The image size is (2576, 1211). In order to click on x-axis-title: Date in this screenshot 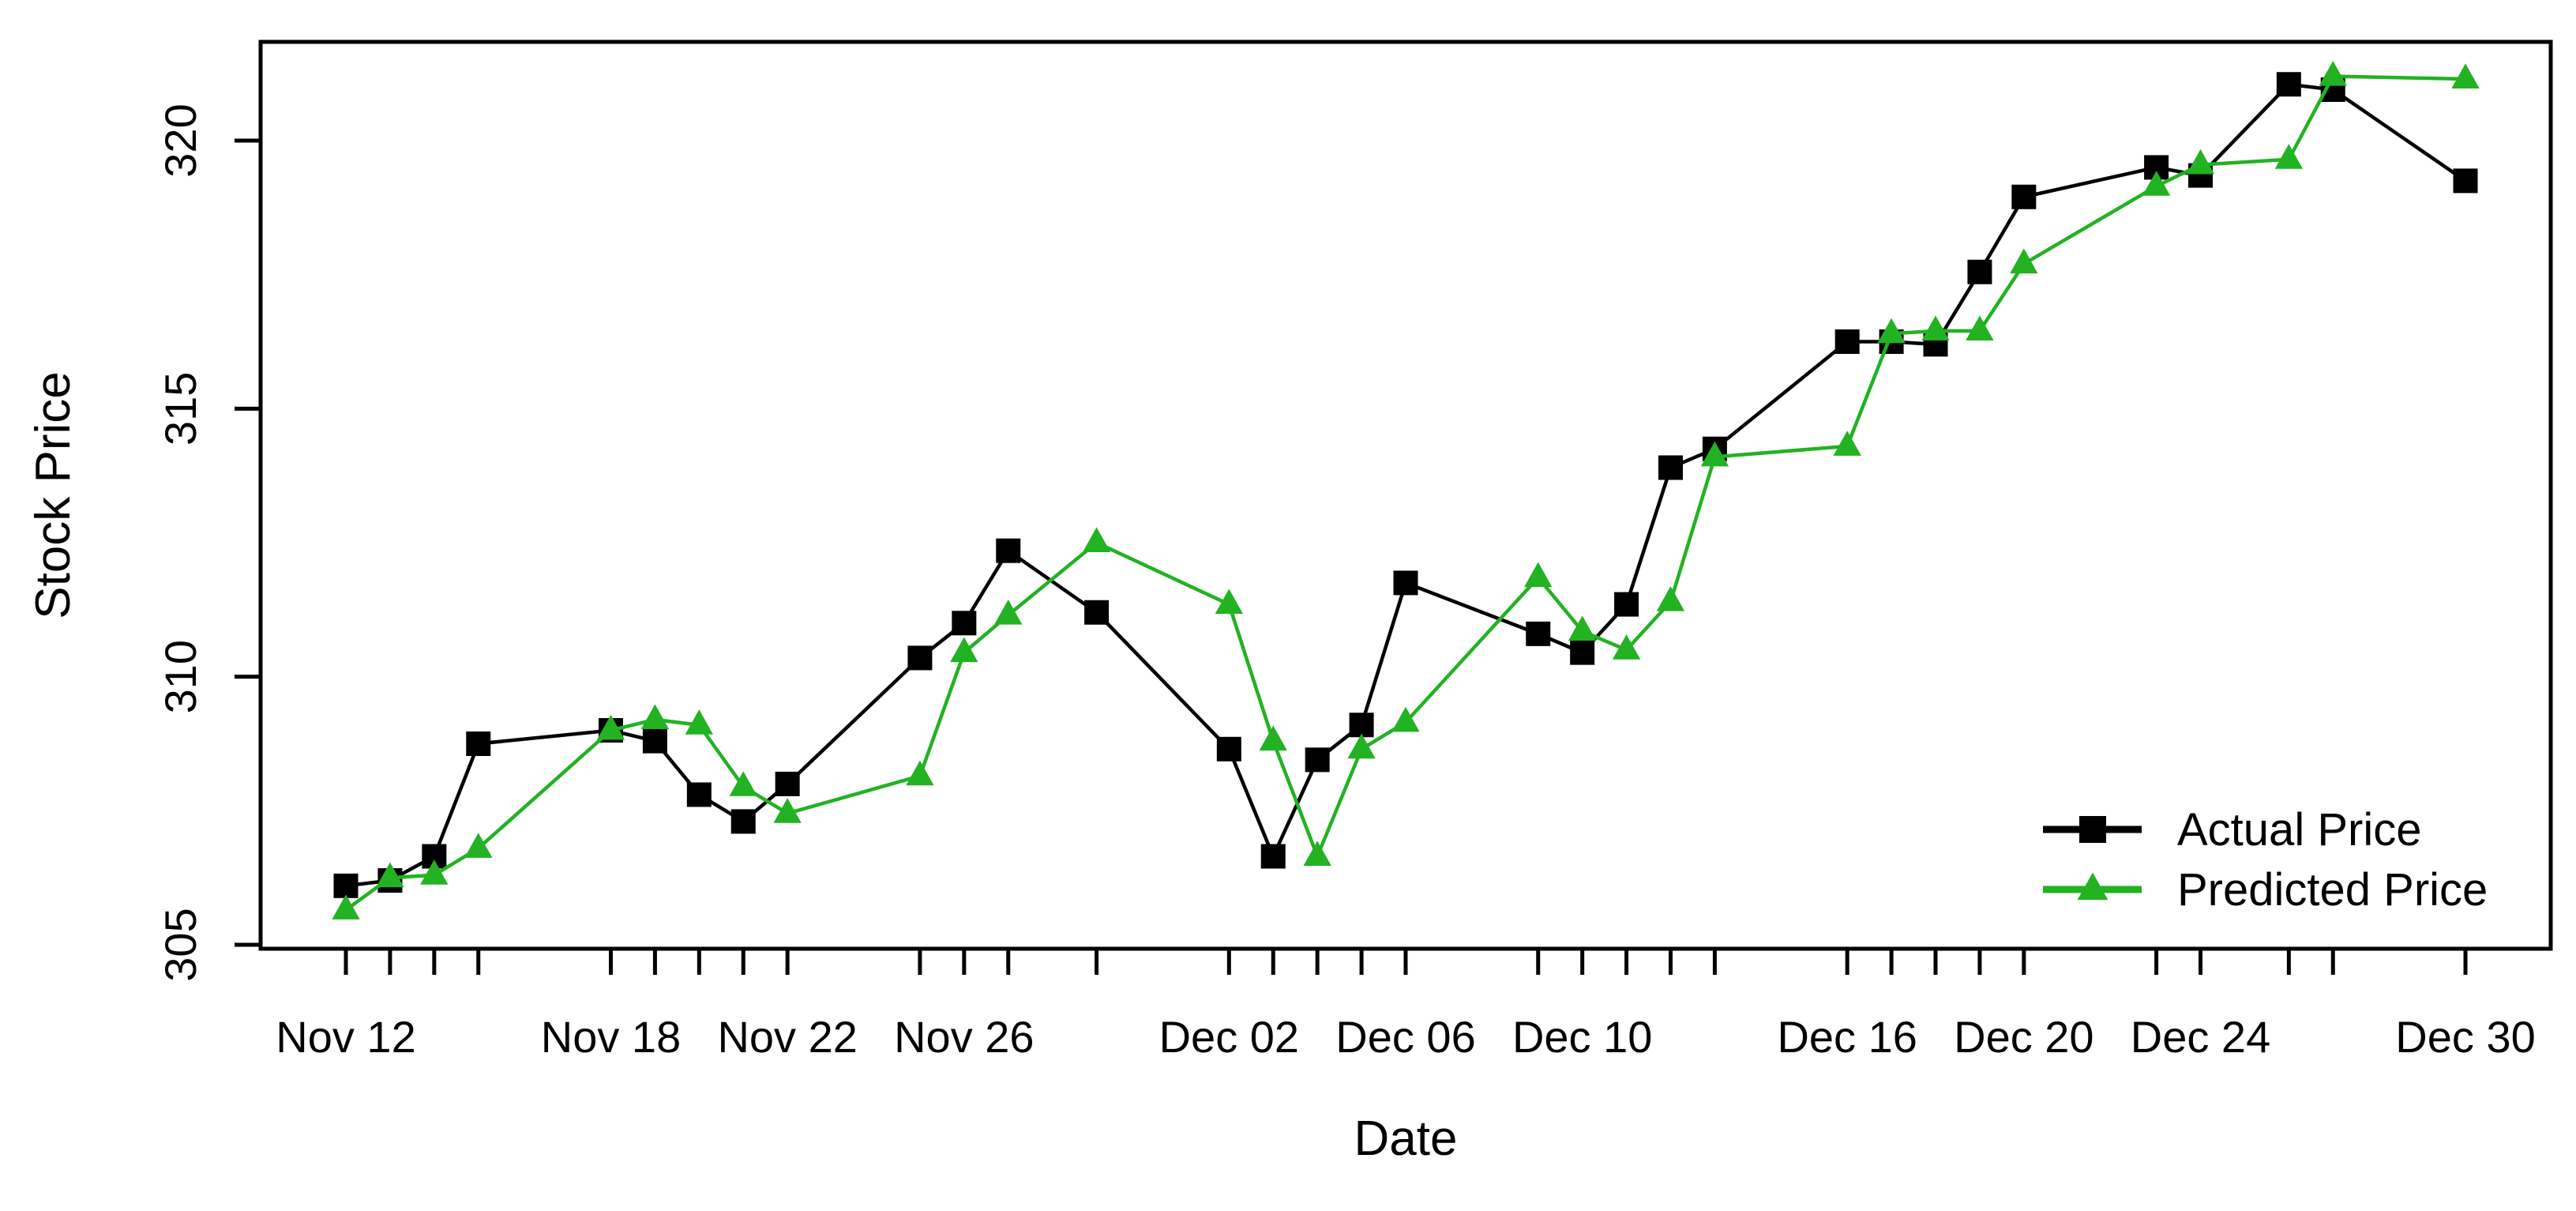, I will do `click(1406, 1138)`.